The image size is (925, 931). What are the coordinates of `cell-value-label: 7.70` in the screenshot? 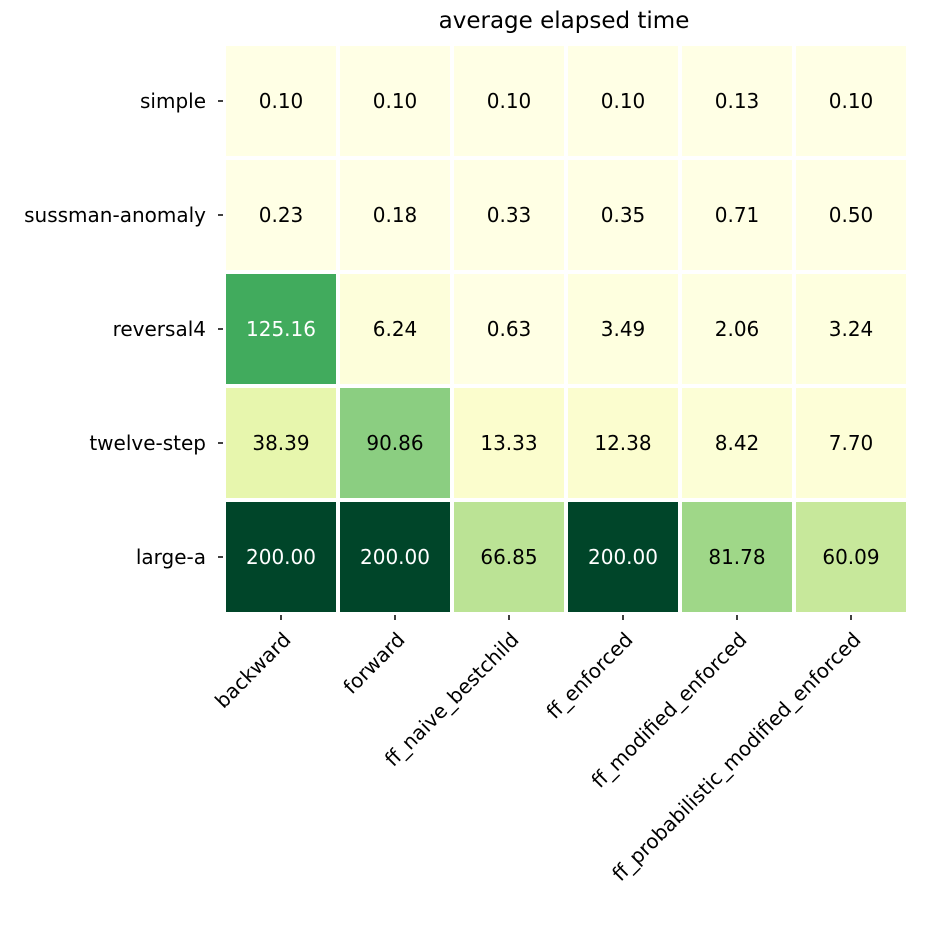 It's located at (851, 443).